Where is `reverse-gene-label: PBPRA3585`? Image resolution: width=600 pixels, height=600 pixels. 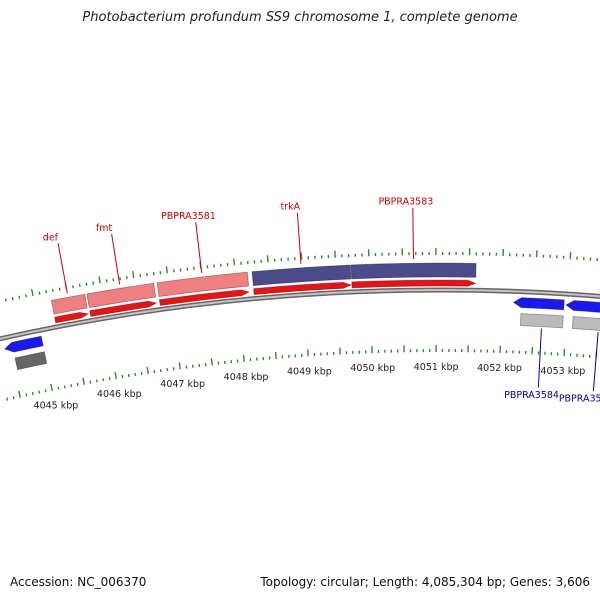
reverse-gene-label: PBPRA3585 is located at coordinates (579, 399).